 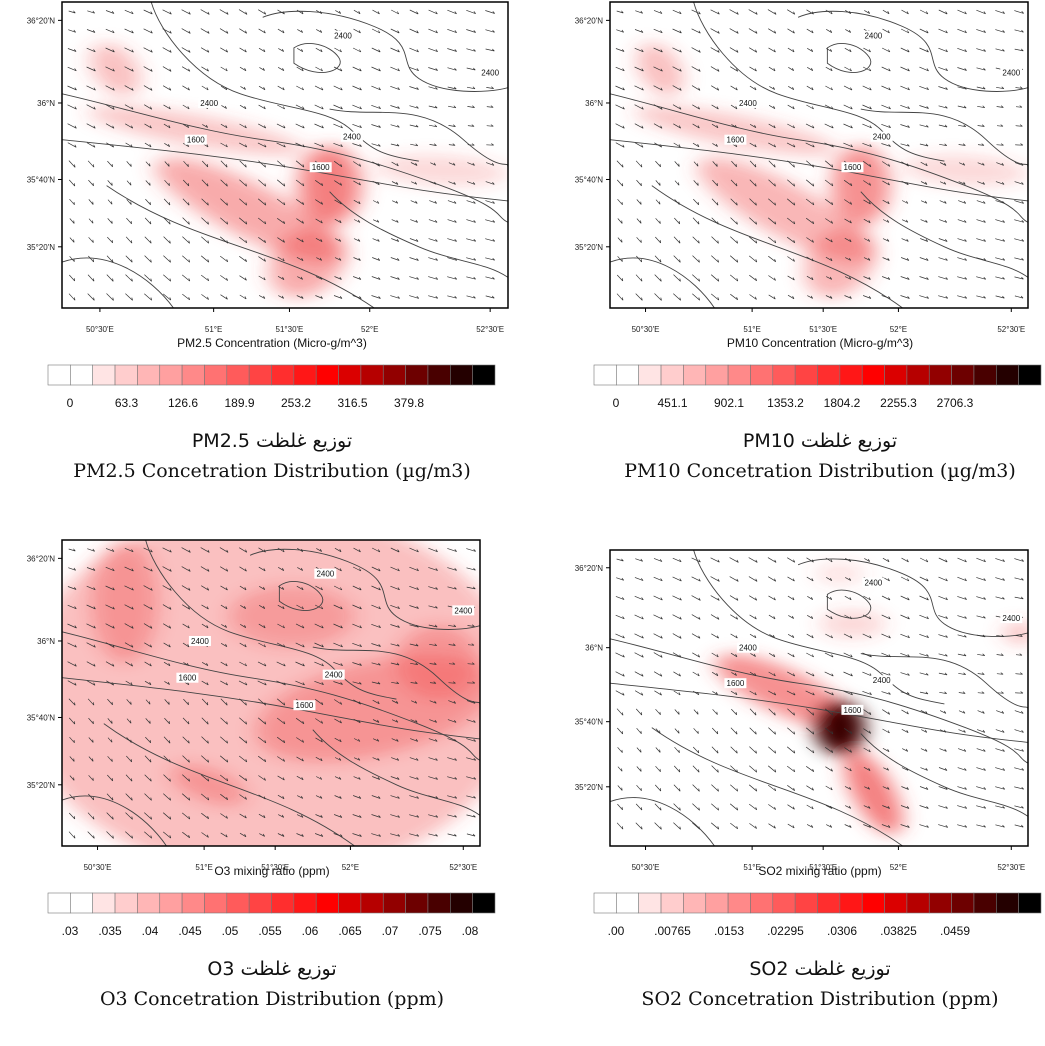 What do you see at coordinates (672, 931) in the screenshot?
I see `colorbar-tick-label: .00765` at bounding box center [672, 931].